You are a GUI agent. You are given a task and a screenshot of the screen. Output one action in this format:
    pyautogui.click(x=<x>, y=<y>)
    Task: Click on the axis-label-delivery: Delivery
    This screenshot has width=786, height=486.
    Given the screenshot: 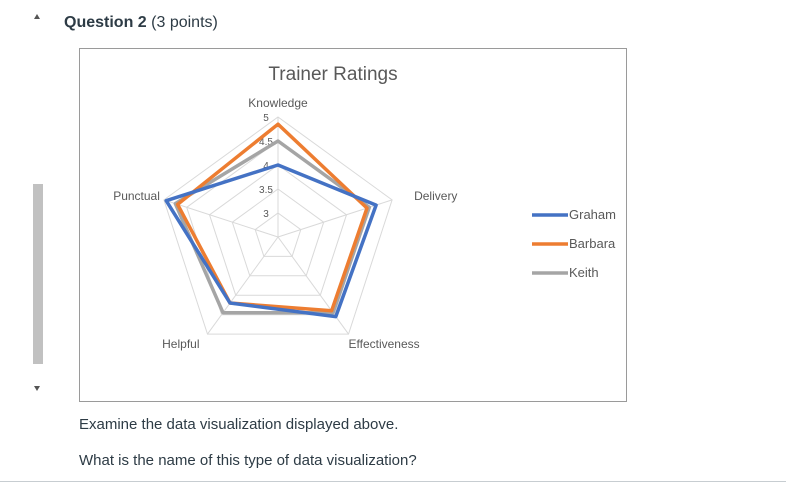 What is the action you would take?
    pyautogui.click(x=435, y=196)
    